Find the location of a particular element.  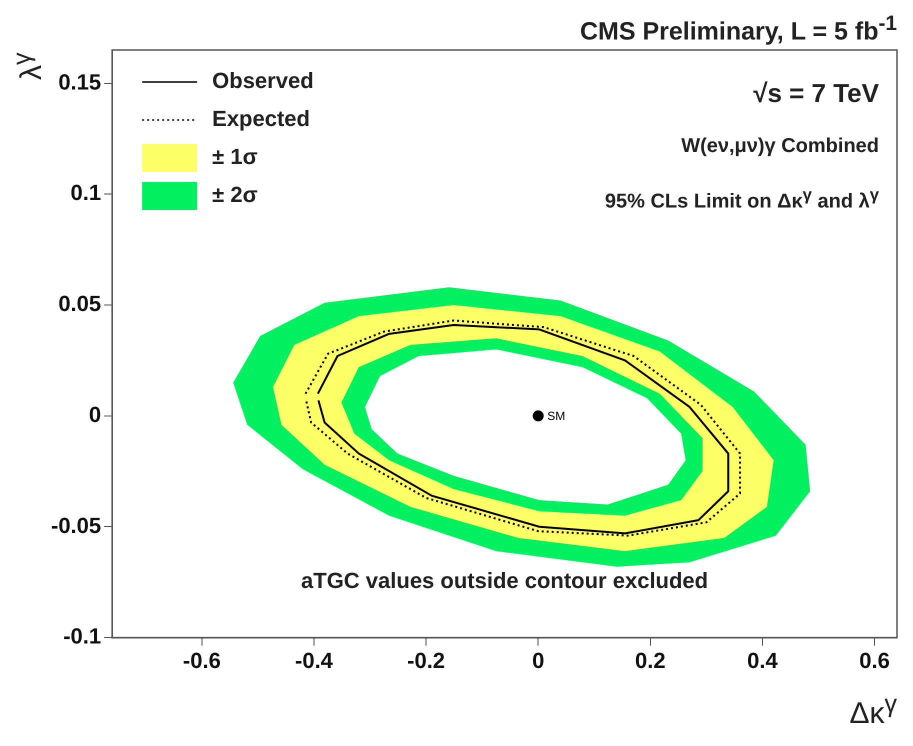

legend-label: Observed is located at coordinates (263, 81).